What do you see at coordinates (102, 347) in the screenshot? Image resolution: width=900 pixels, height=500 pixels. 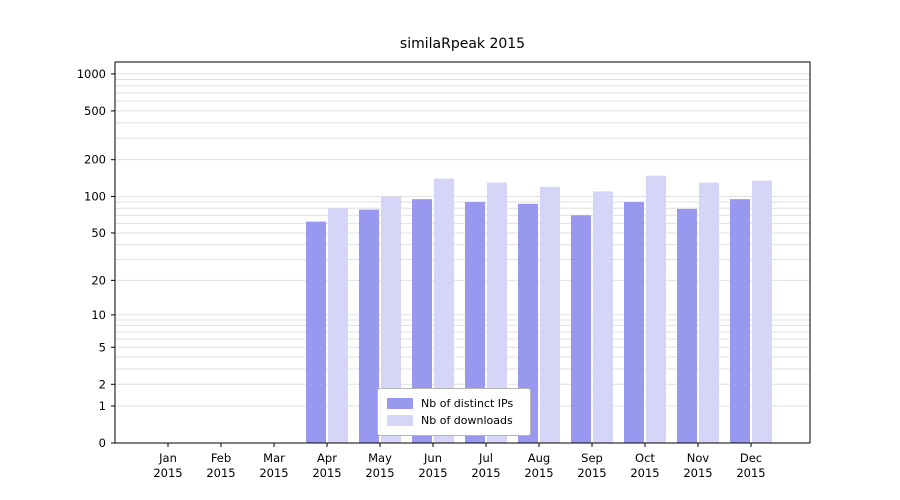 I see `y-tick-label: 5` at bounding box center [102, 347].